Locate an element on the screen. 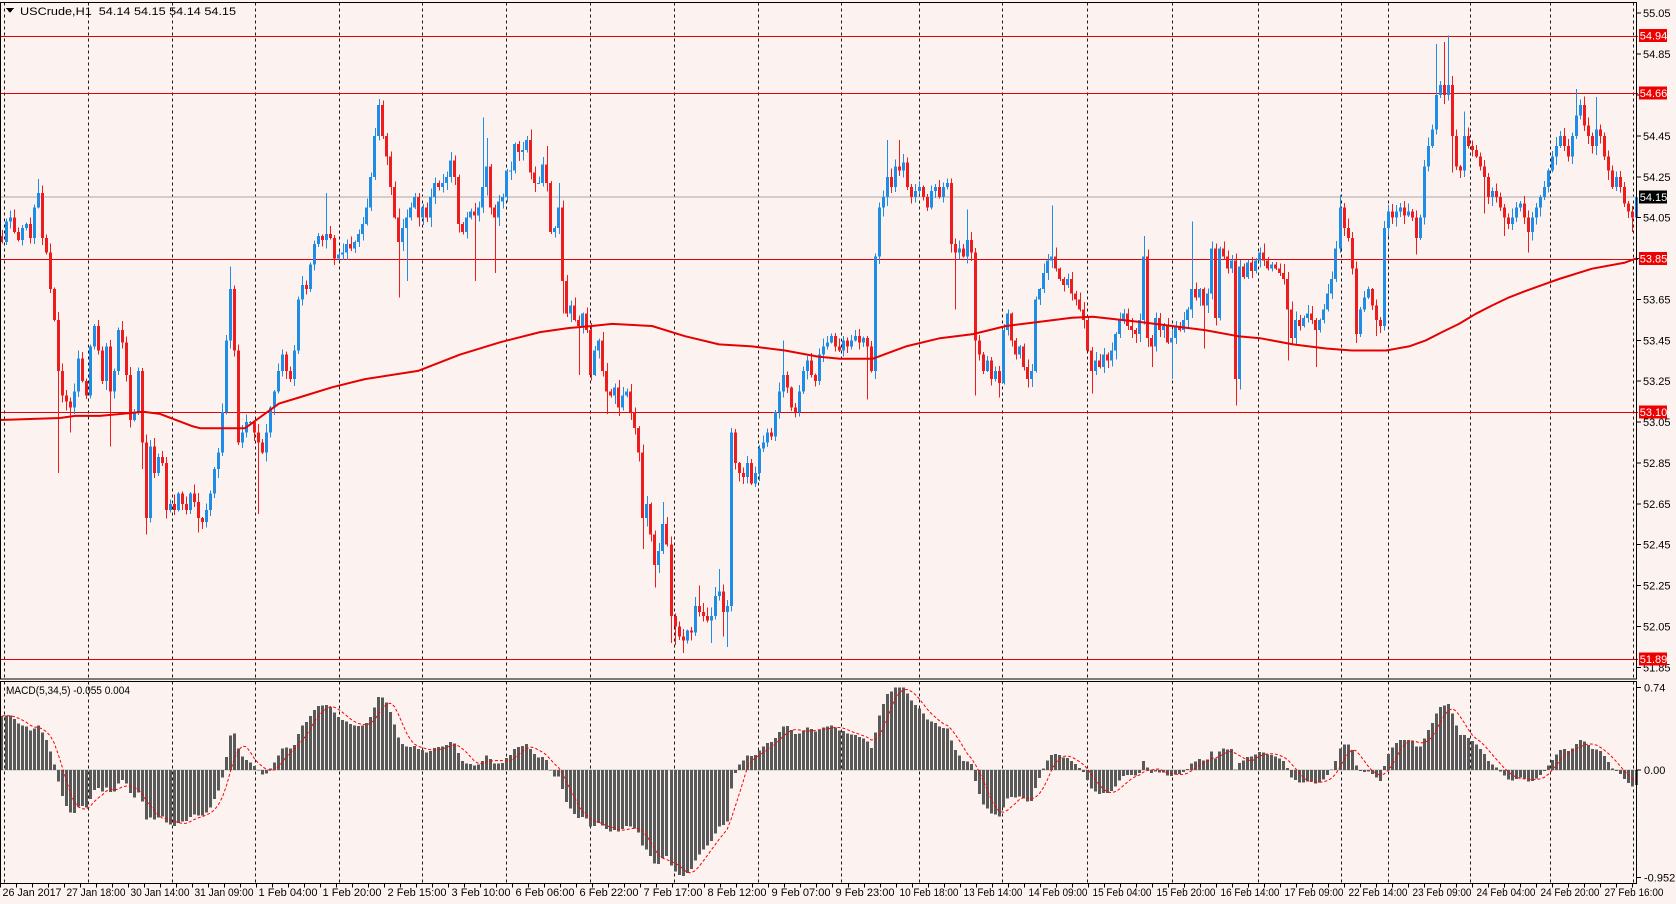 This screenshot has height=904, width=1676. svg-text: 51.89 is located at coordinates (1654, 660).